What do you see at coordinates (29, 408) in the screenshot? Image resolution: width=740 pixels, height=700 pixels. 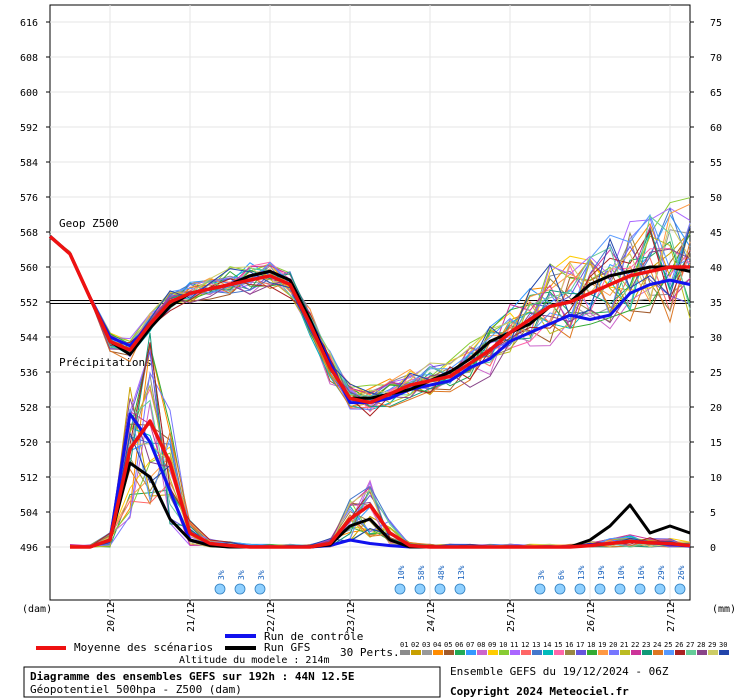 I see `y-left-tick-label: 528` at bounding box center [29, 408].